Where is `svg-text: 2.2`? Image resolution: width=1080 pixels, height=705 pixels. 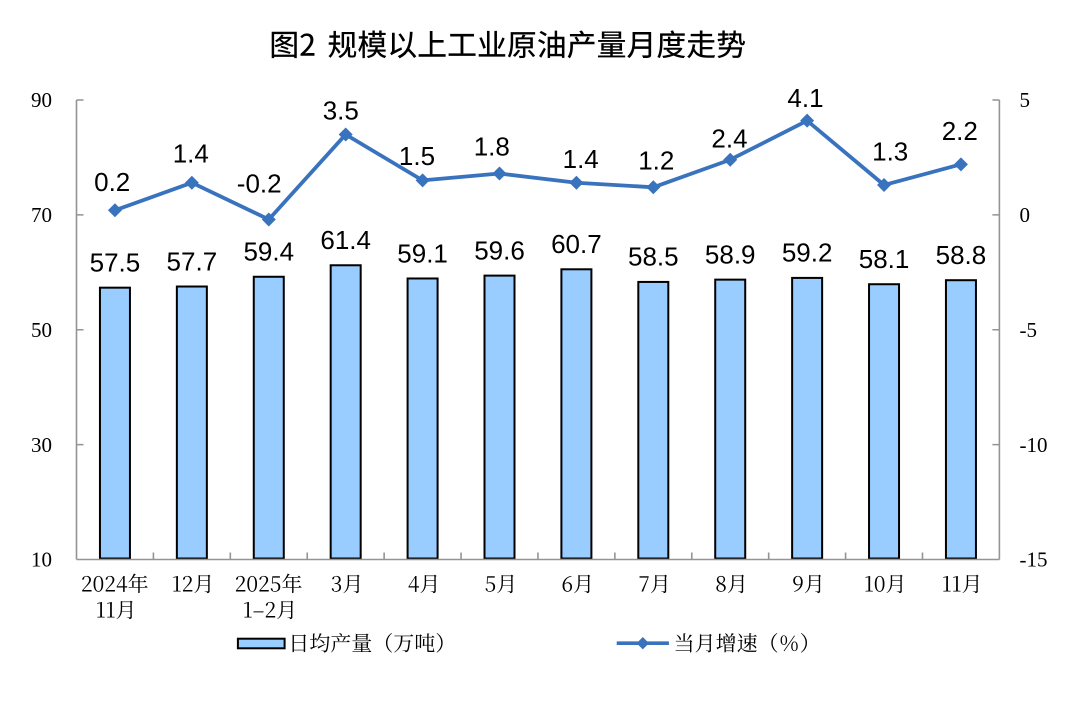
svg-text: 2.2 is located at coordinates (960, 131).